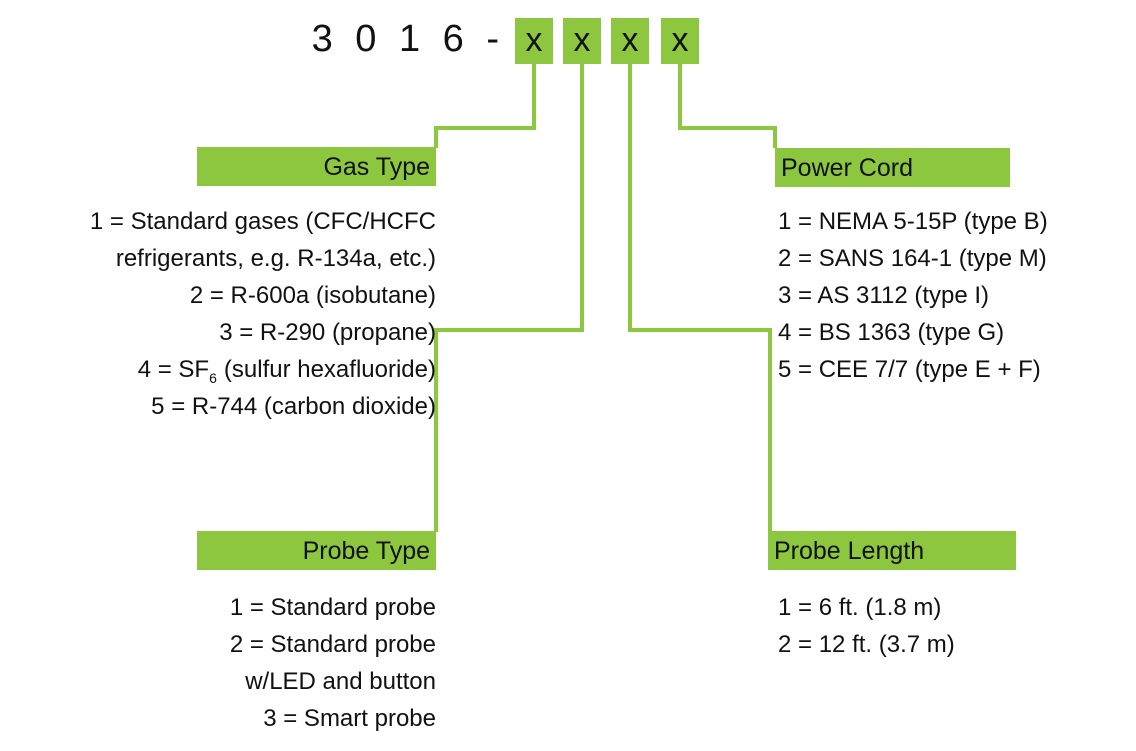  What do you see at coordinates (909, 369) in the screenshot?
I see `option-line: 5 = CEE 7/7 (type E + F)` at bounding box center [909, 369].